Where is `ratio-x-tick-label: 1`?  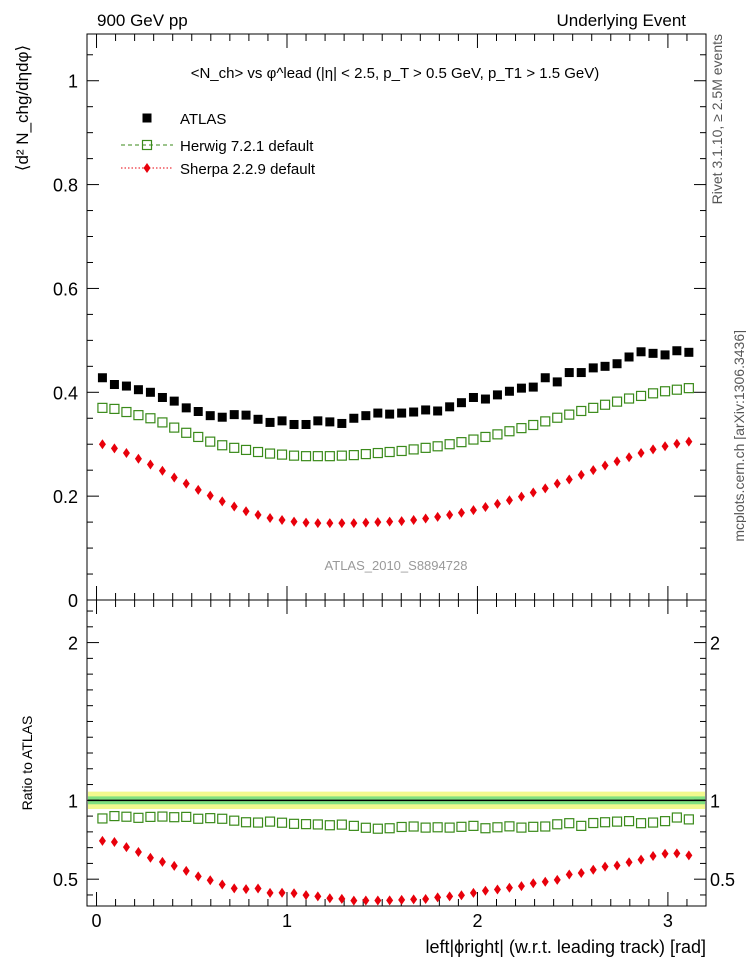 ratio-x-tick-label: 1 is located at coordinates (287, 921).